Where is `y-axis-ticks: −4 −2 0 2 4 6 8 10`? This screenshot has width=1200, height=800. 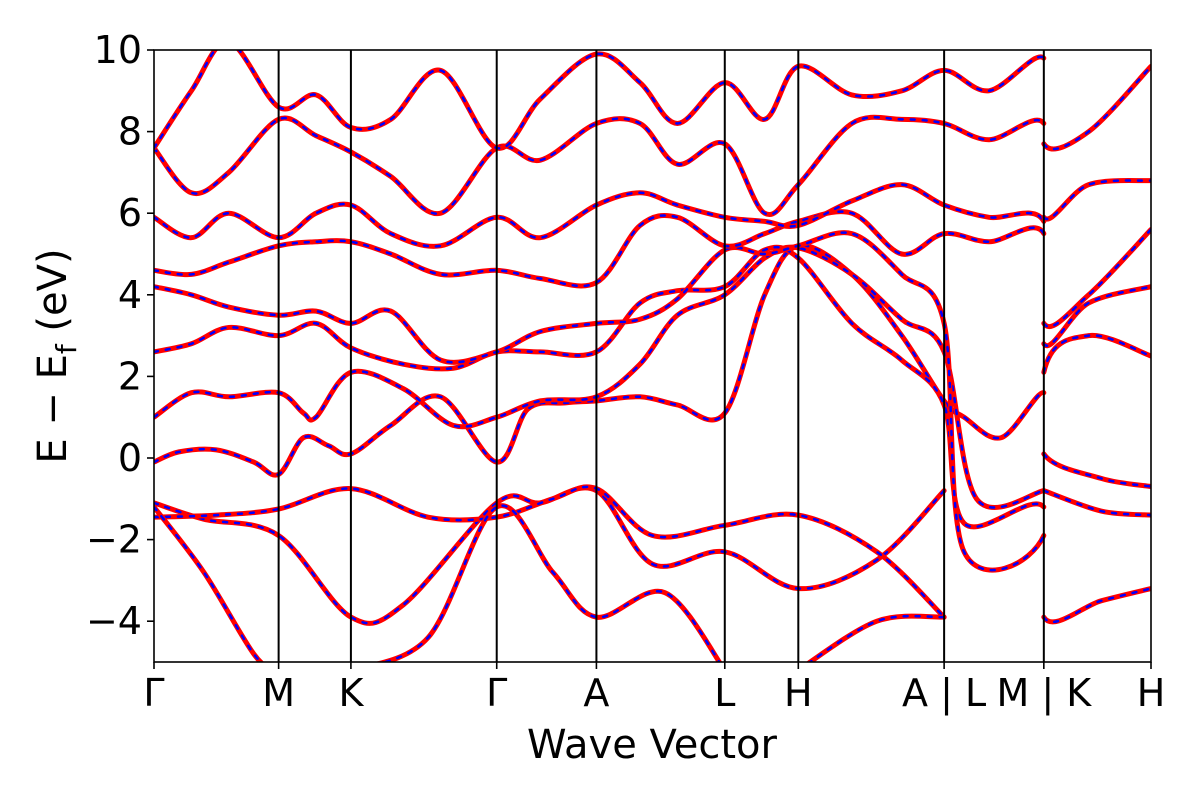
y-axis-ticks: −4 −2 0 2 4 6 8 10 is located at coordinates (120, 335).